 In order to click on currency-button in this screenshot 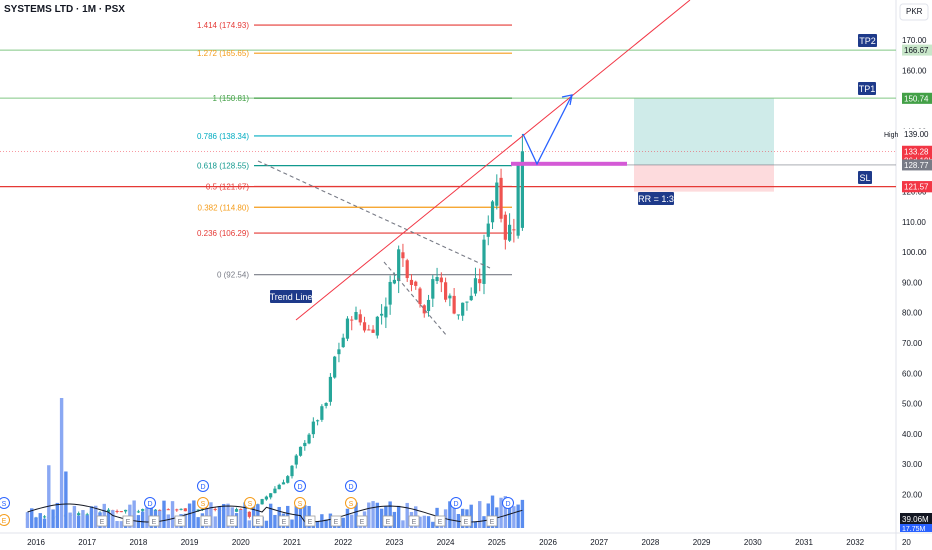, I will do `click(914, 12)`.